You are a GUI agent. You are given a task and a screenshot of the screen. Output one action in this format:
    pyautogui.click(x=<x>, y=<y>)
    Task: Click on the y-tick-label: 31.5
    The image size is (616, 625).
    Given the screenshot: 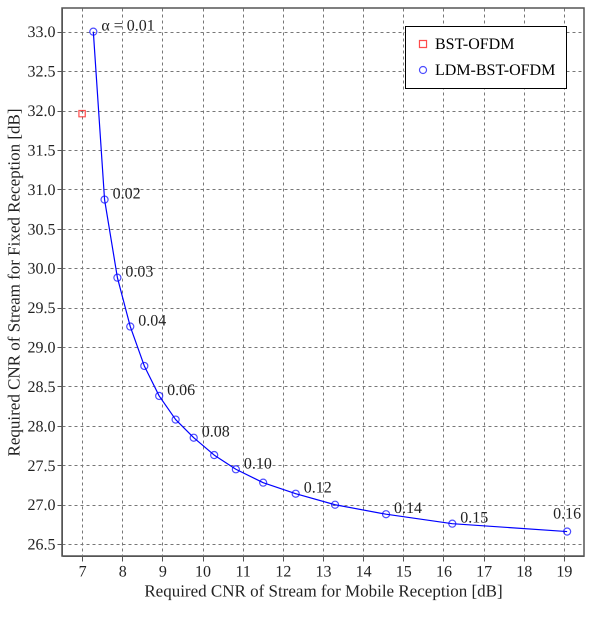 What is the action you would take?
    pyautogui.click(x=42, y=151)
    